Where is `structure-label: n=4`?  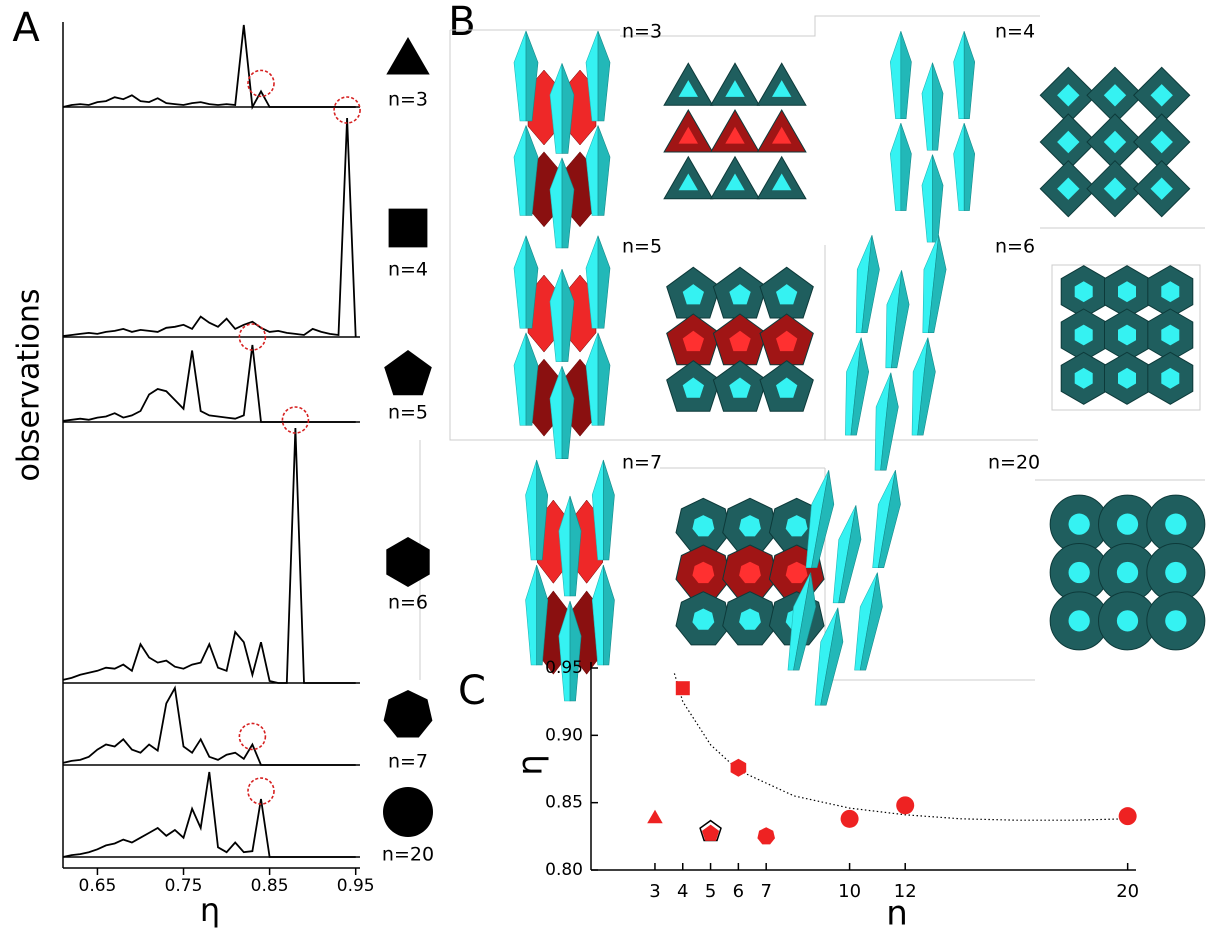
structure-label: n=4 is located at coordinates (1015, 32).